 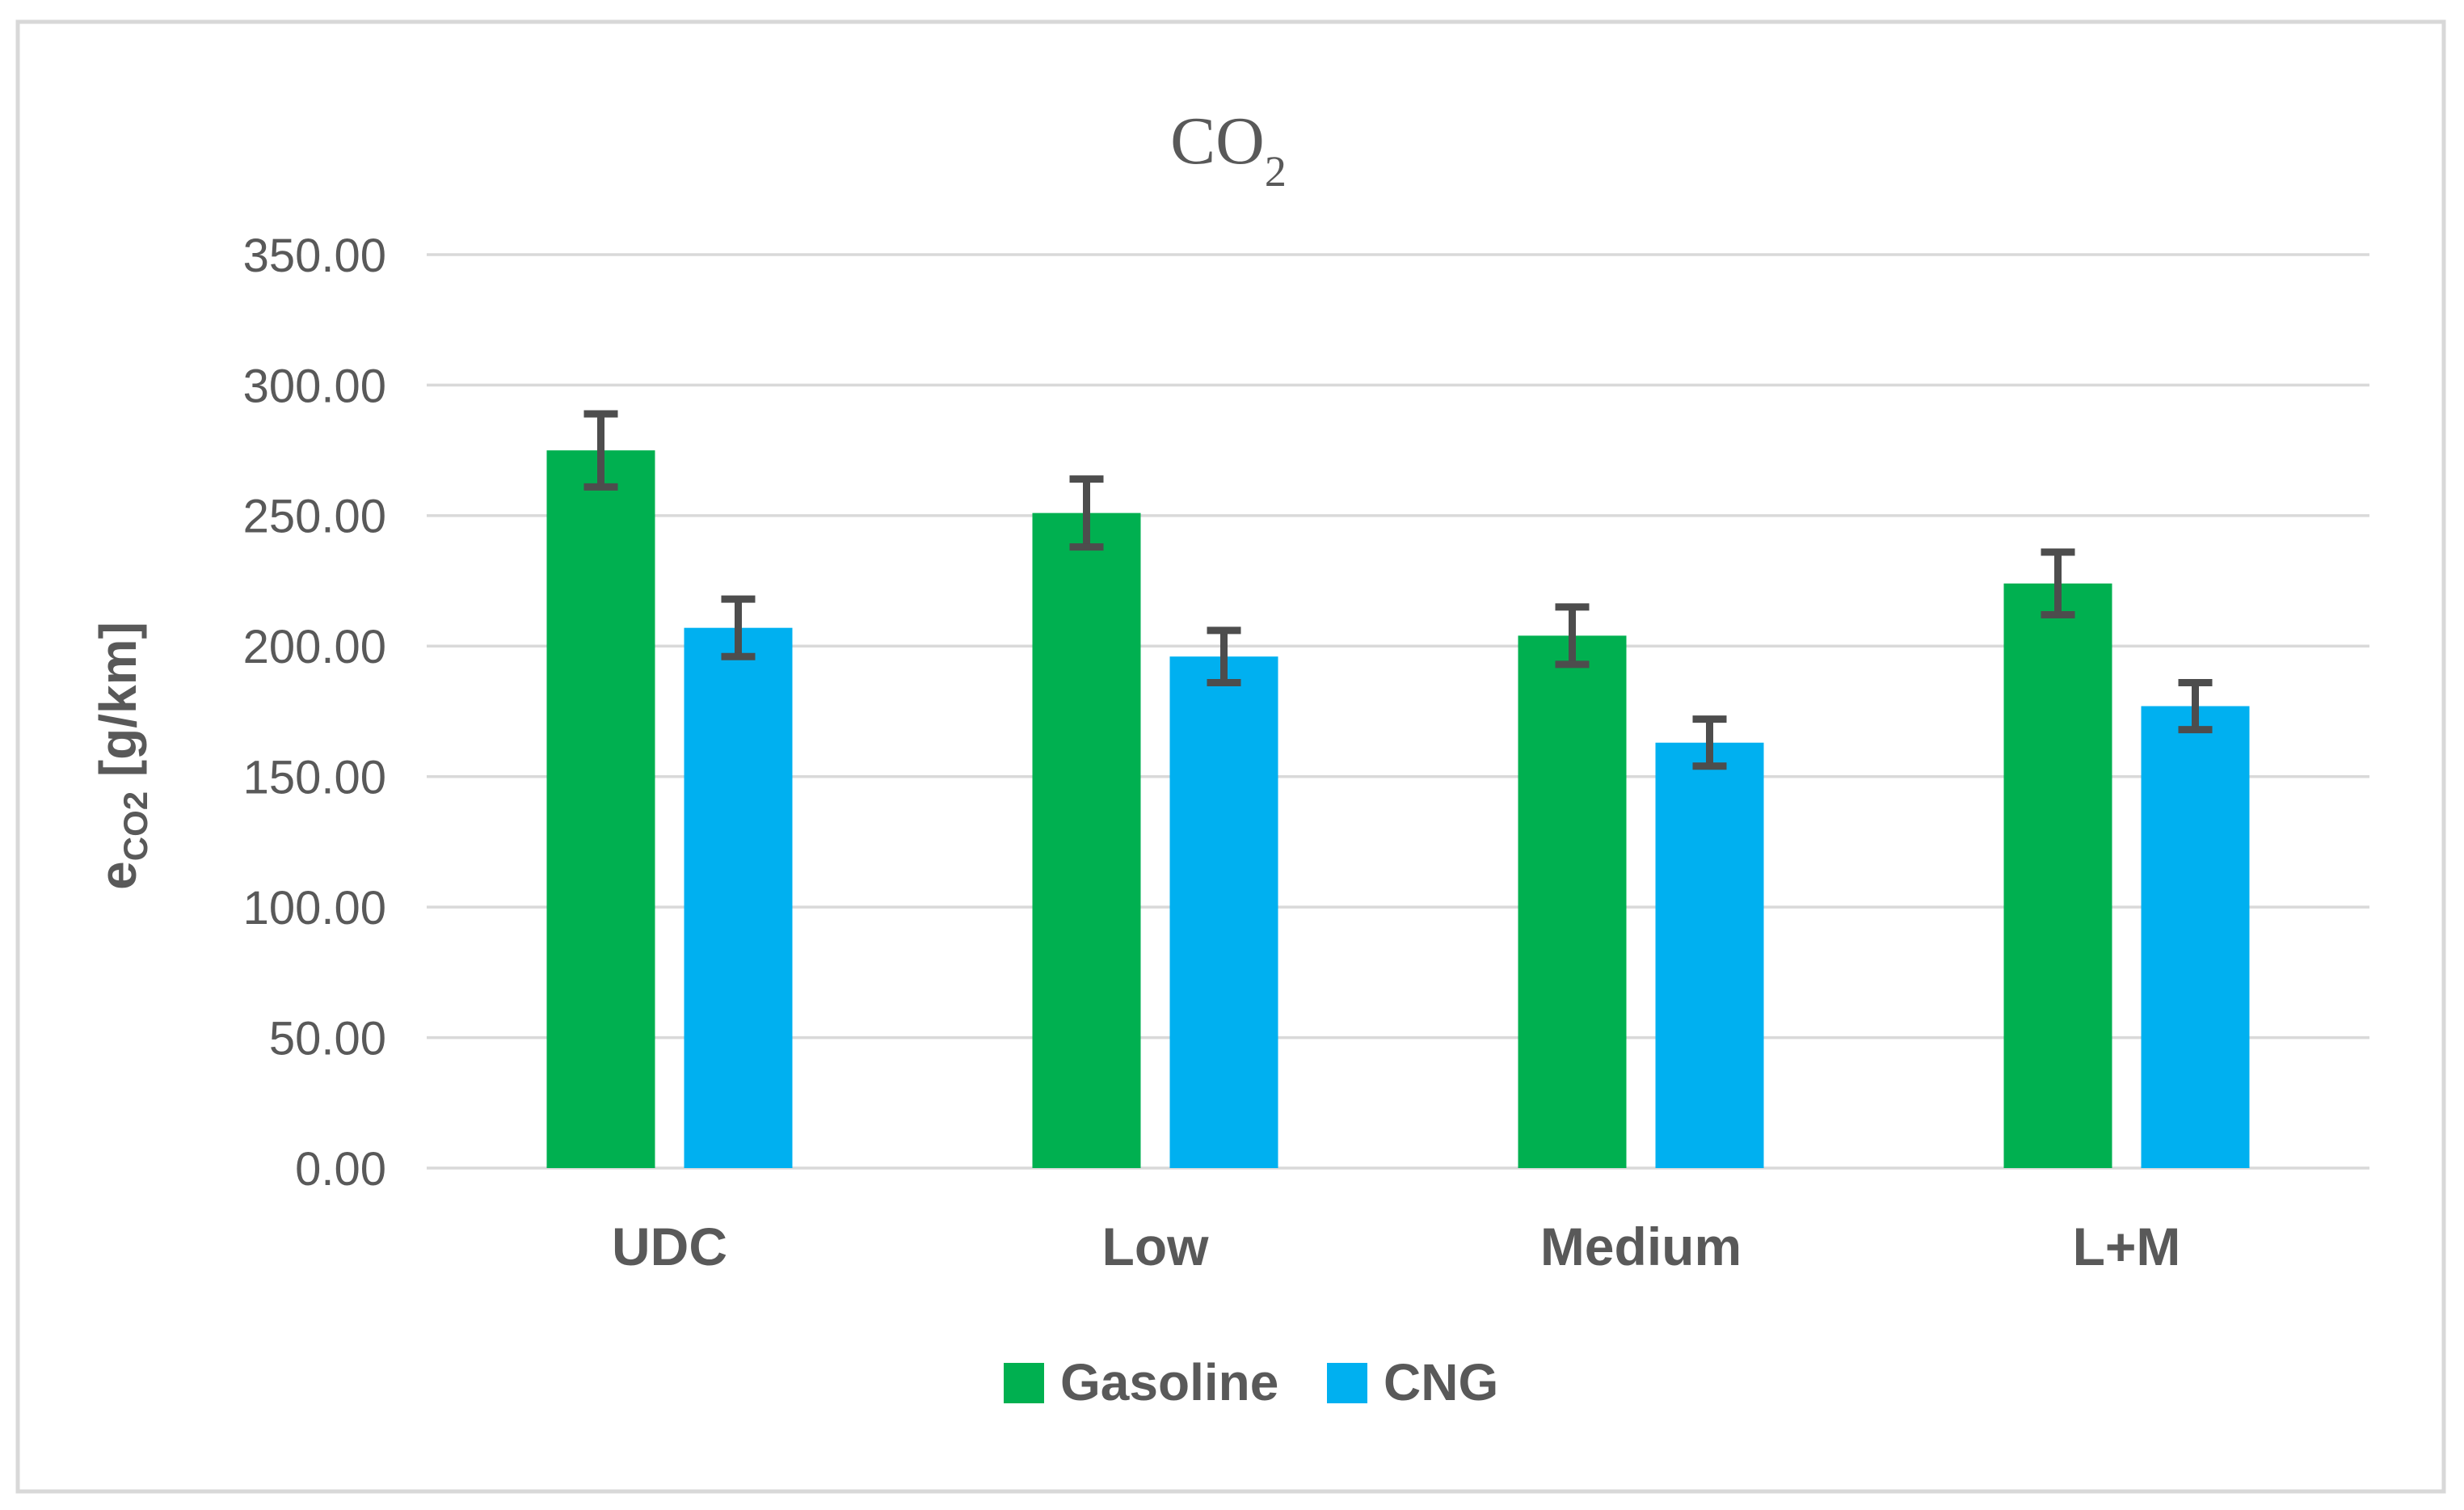 What do you see at coordinates (1347, 1383) in the screenshot?
I see `legend-swatch-cng` at bounding box center [1347, 1383].